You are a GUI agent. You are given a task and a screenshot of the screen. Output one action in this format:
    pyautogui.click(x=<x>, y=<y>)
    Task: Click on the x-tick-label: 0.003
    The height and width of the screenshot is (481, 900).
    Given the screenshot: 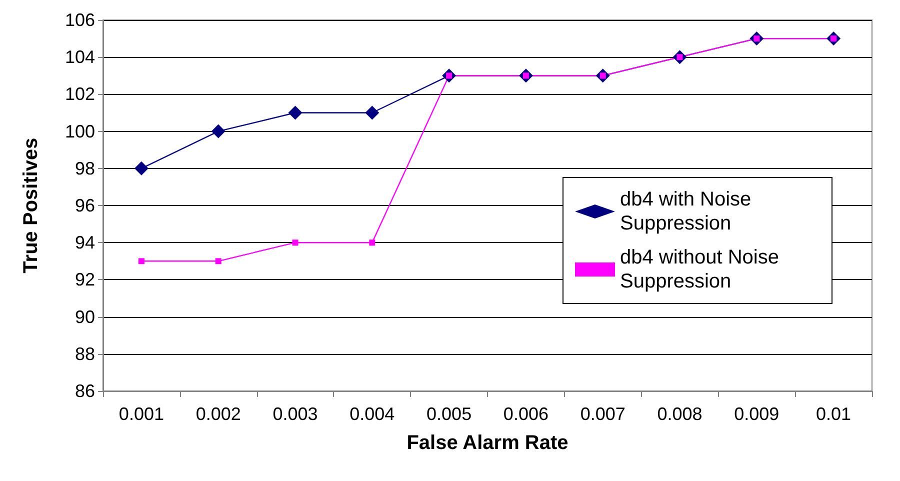 What is the action you would take?
    pyautogui.click(x=295, y=414)
    